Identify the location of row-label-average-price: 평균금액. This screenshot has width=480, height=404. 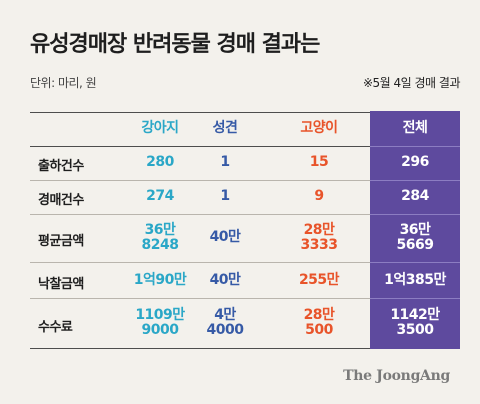
(61, 241).